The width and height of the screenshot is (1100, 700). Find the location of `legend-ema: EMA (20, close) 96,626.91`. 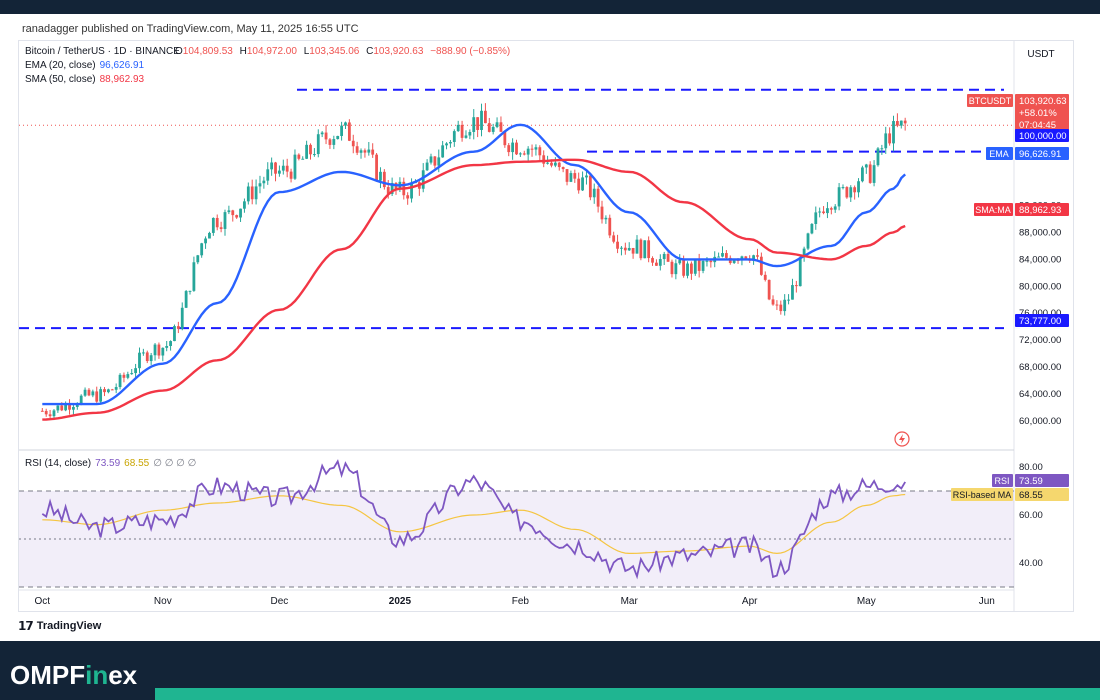

legend-ema: EMA (20, close) 96,626.91 is located at coordinates (85, 65).